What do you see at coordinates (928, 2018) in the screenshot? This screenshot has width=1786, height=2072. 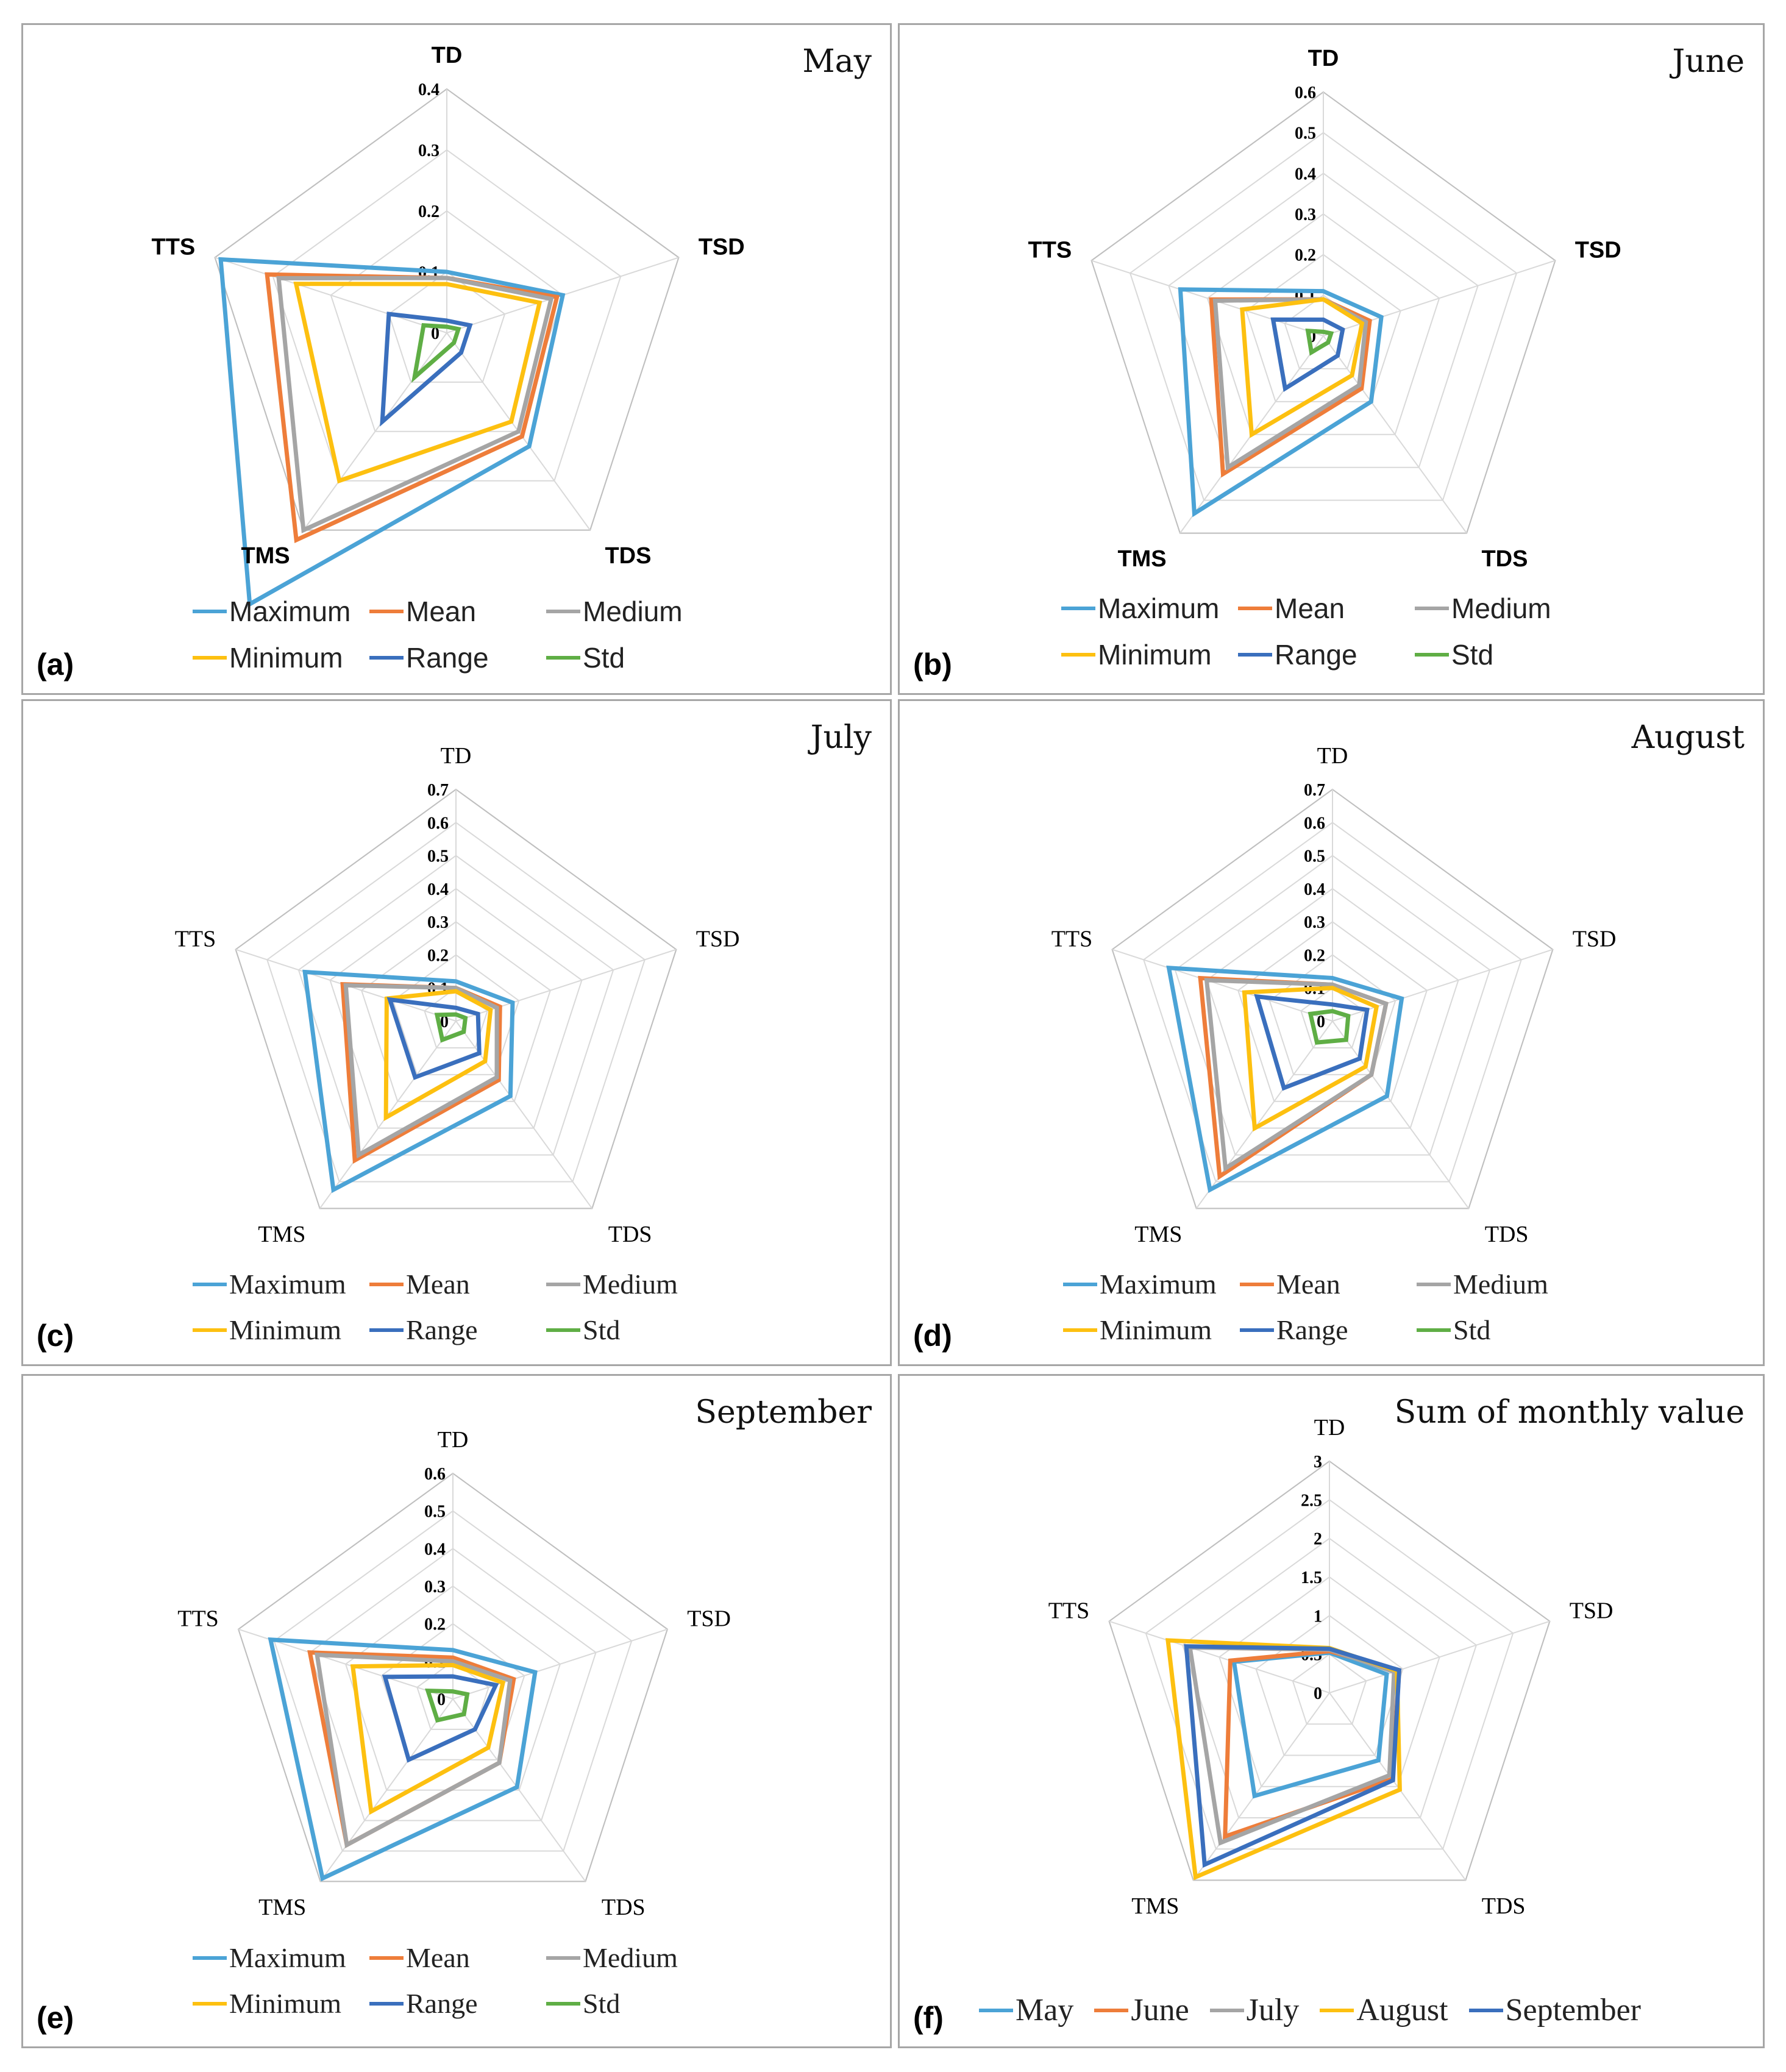 I see `panel-label: (f)` at bounding box center [928, 2018].